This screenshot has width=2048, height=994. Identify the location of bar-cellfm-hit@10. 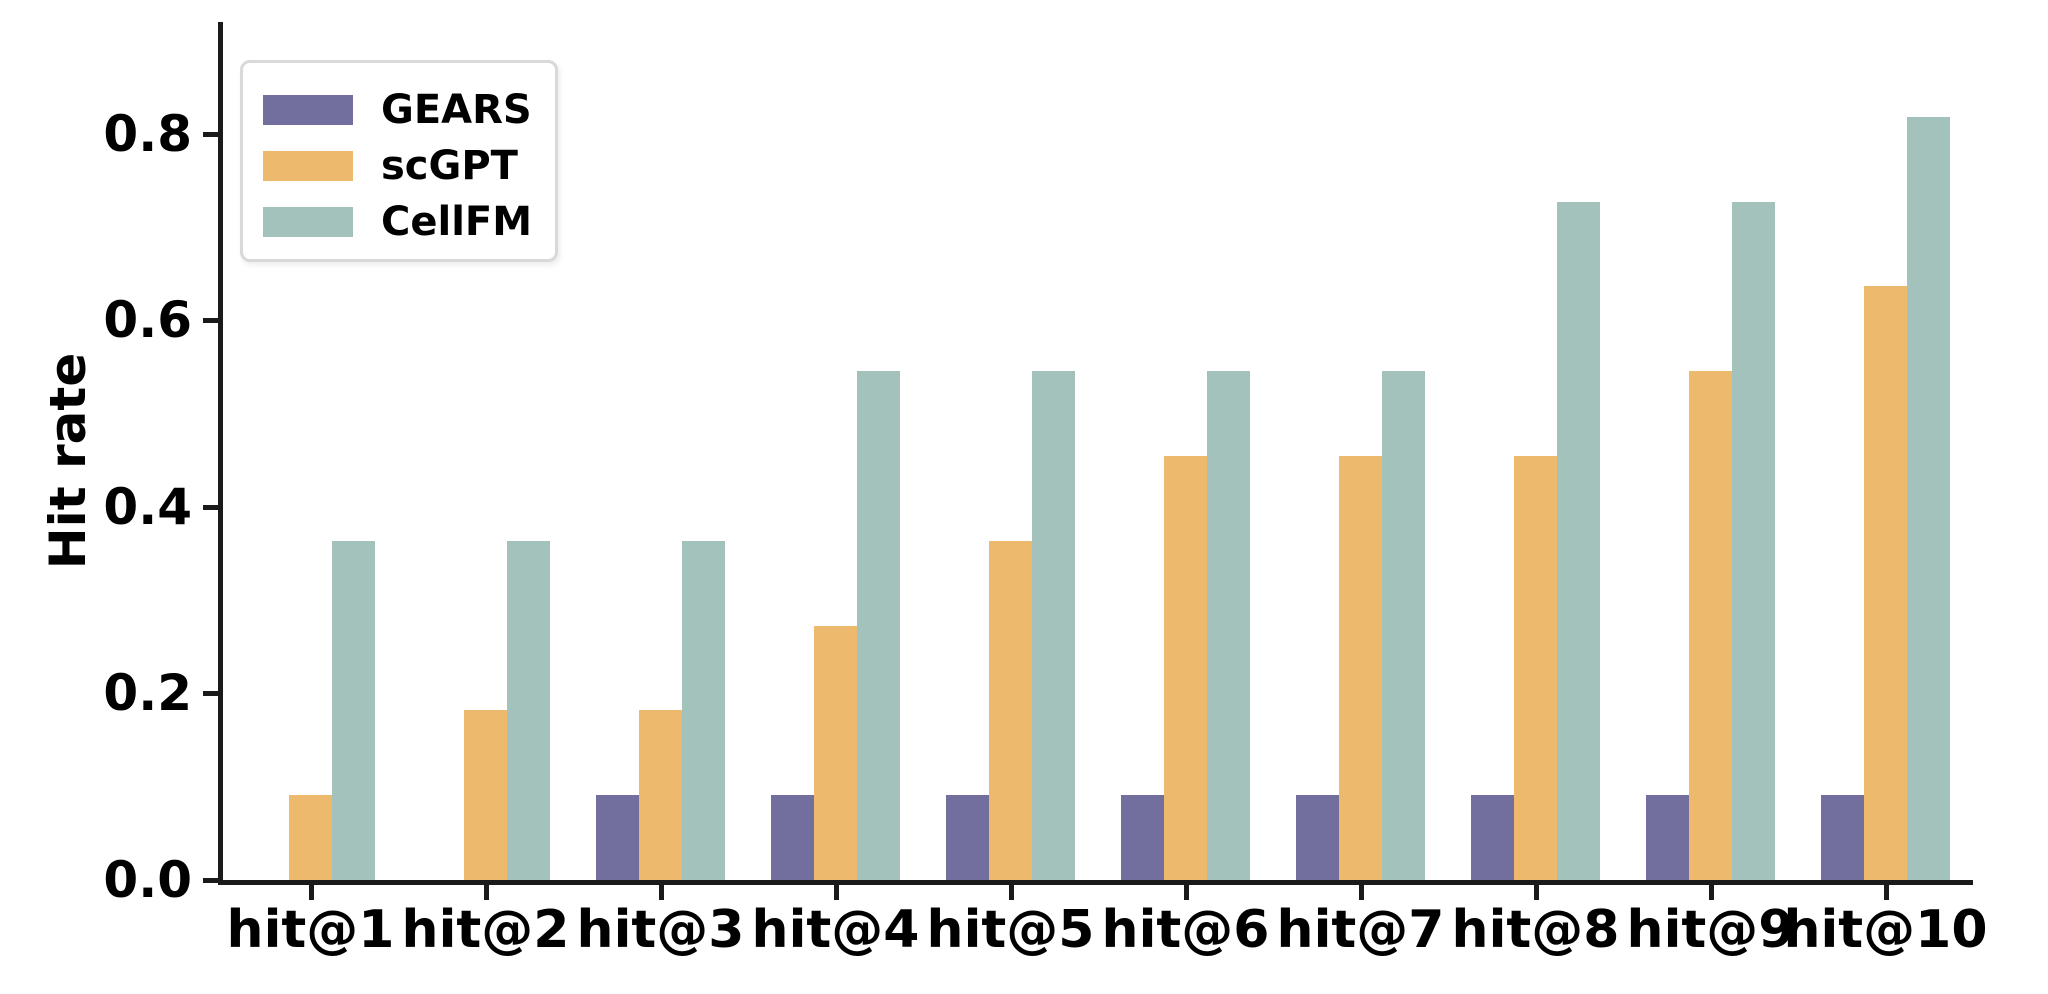
(1928, 498).